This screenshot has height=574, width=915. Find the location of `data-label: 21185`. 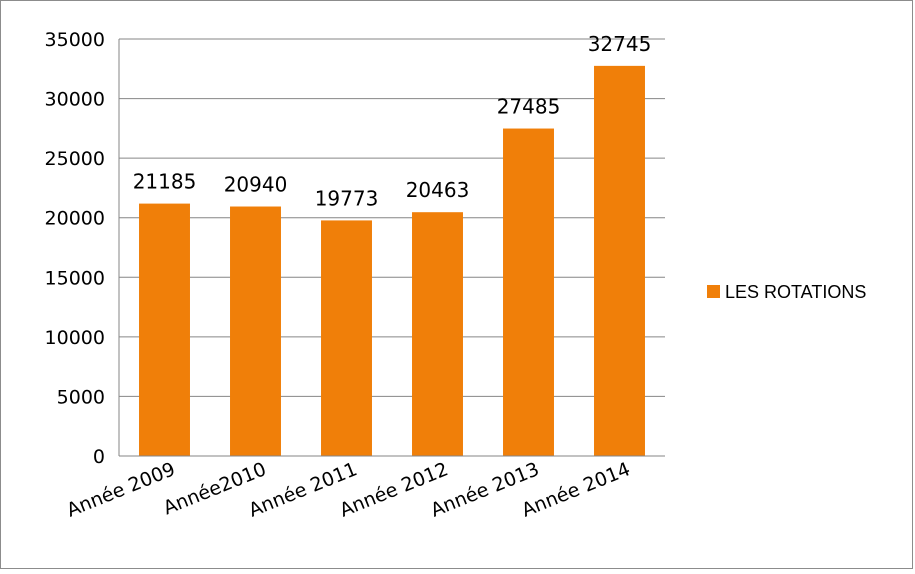

data-label: 21185 is located at coordinates (165, 182).